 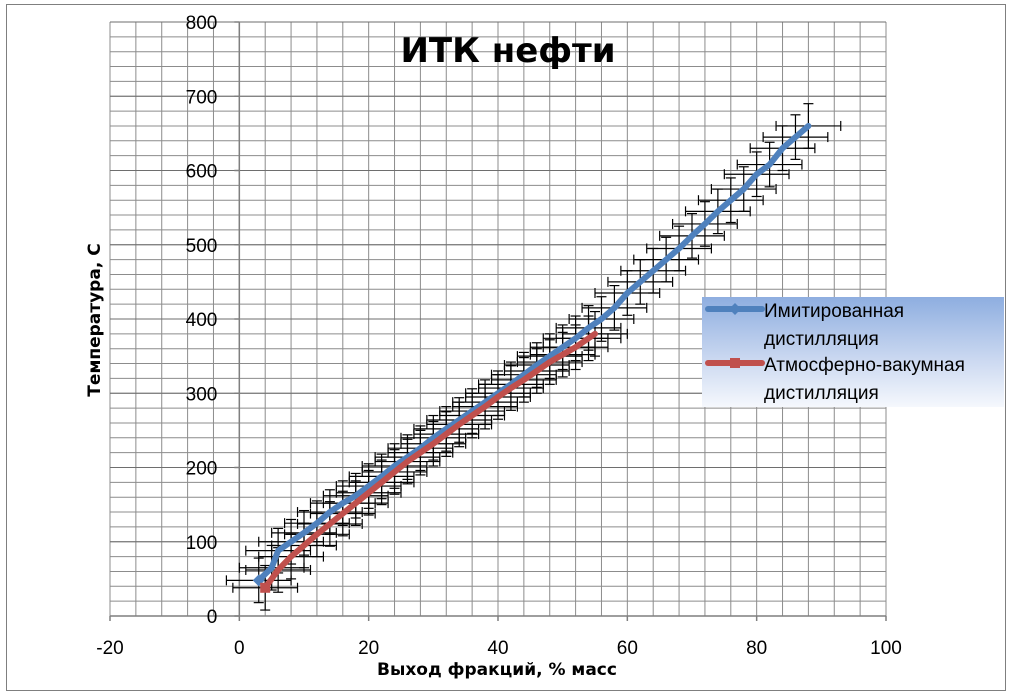 I want to click on y-tick-label: 500, so click(x=202, y=246).